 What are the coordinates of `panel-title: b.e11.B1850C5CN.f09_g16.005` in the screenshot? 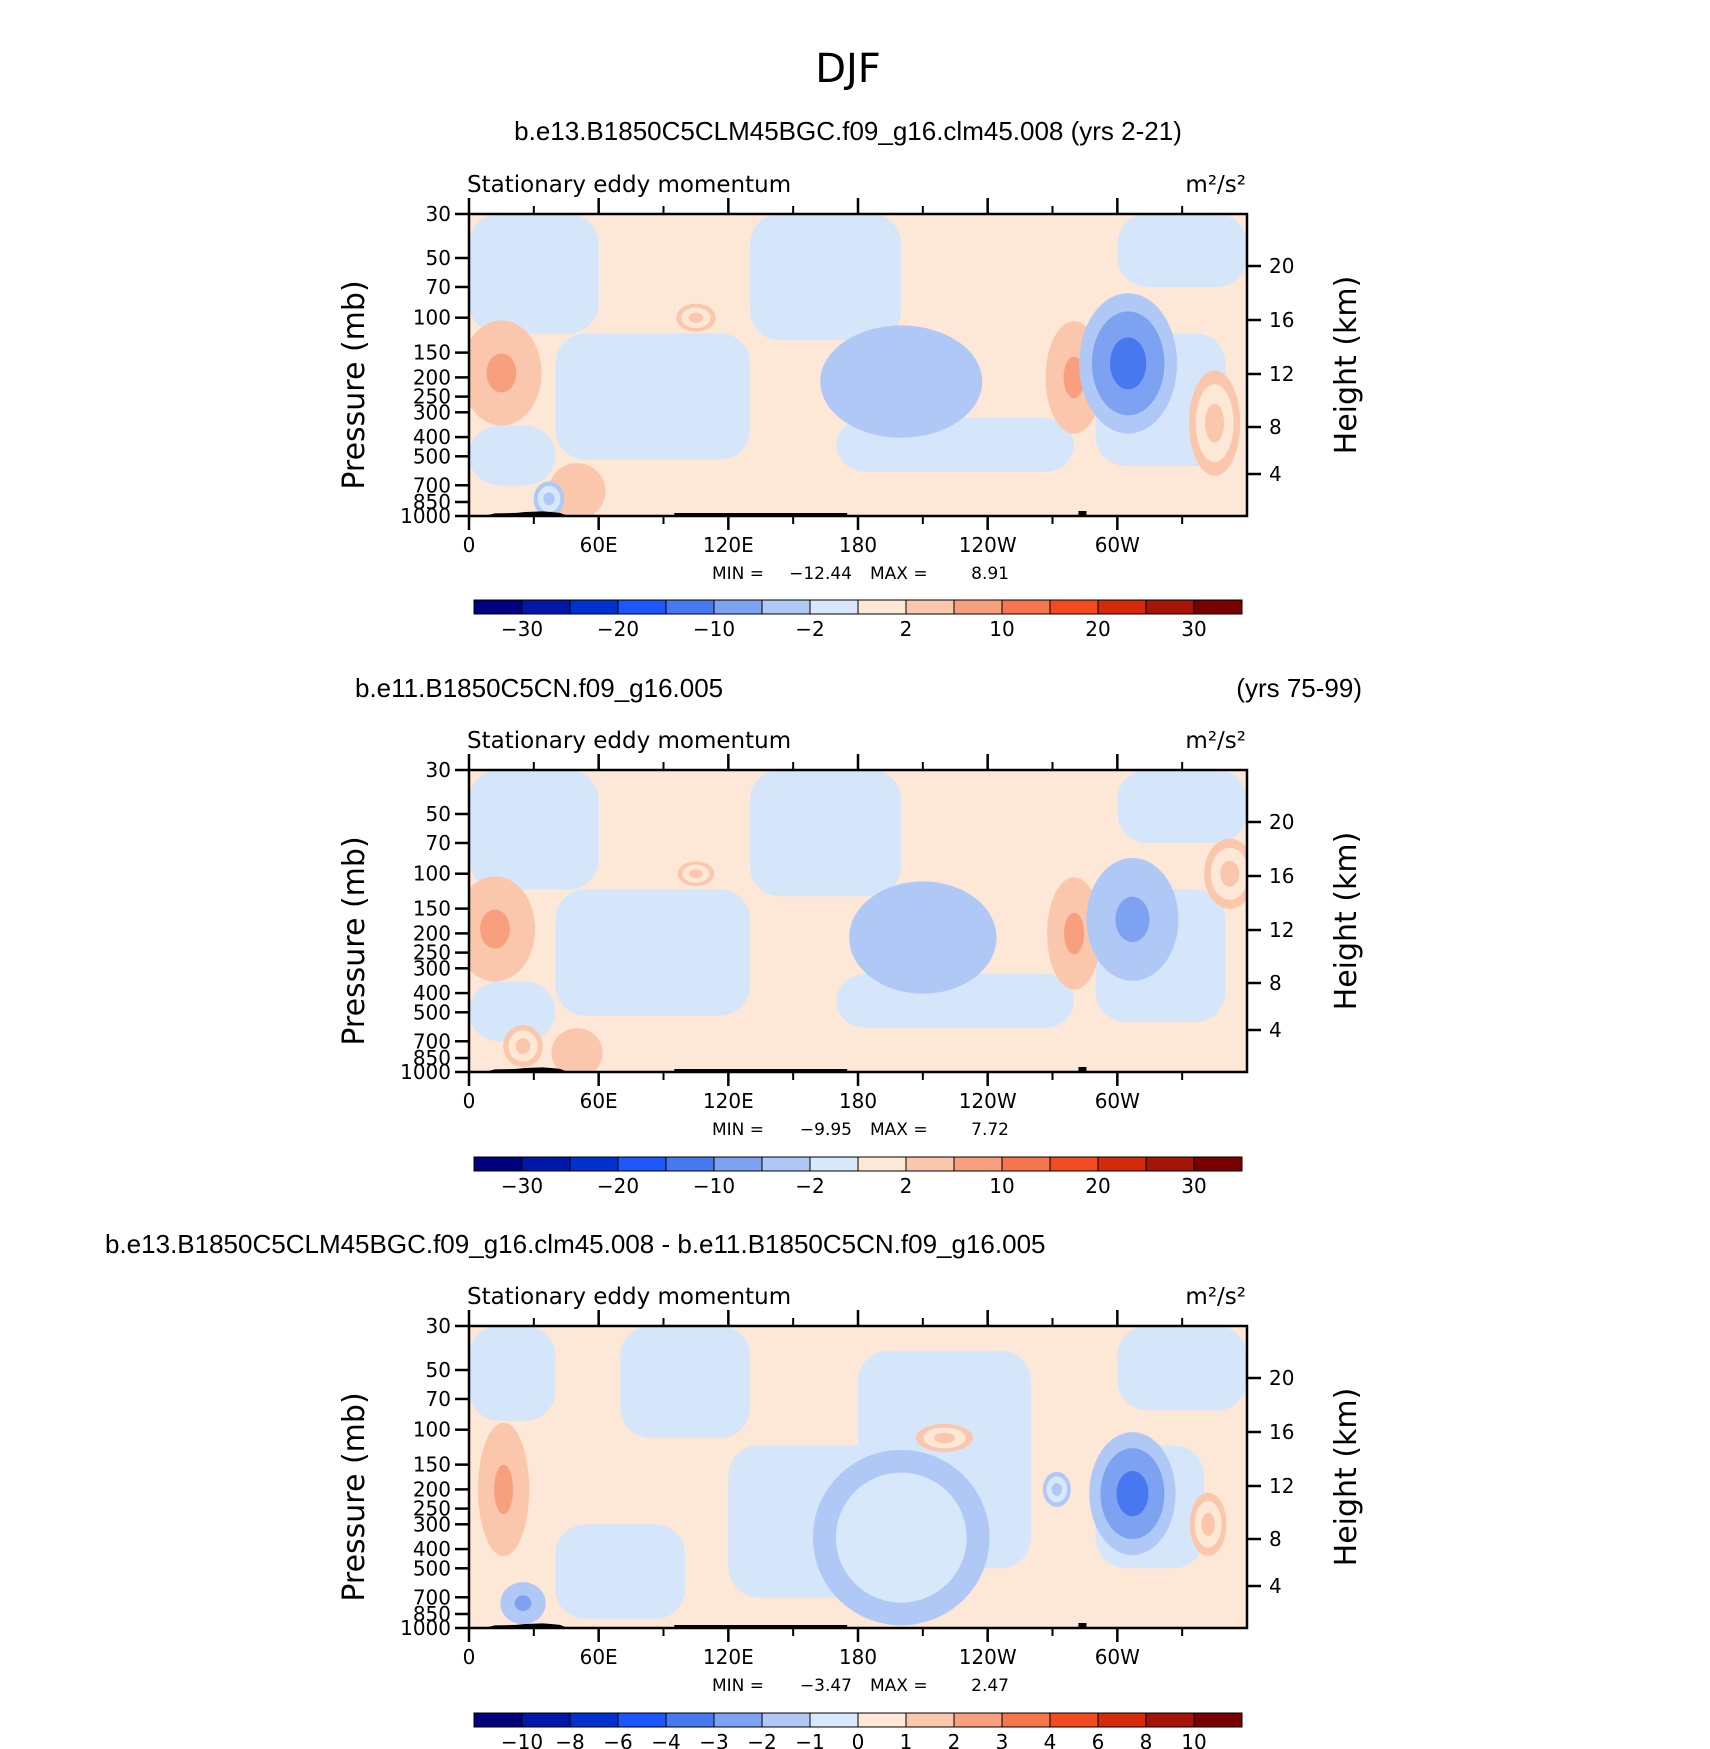 It's located at (539, 688).